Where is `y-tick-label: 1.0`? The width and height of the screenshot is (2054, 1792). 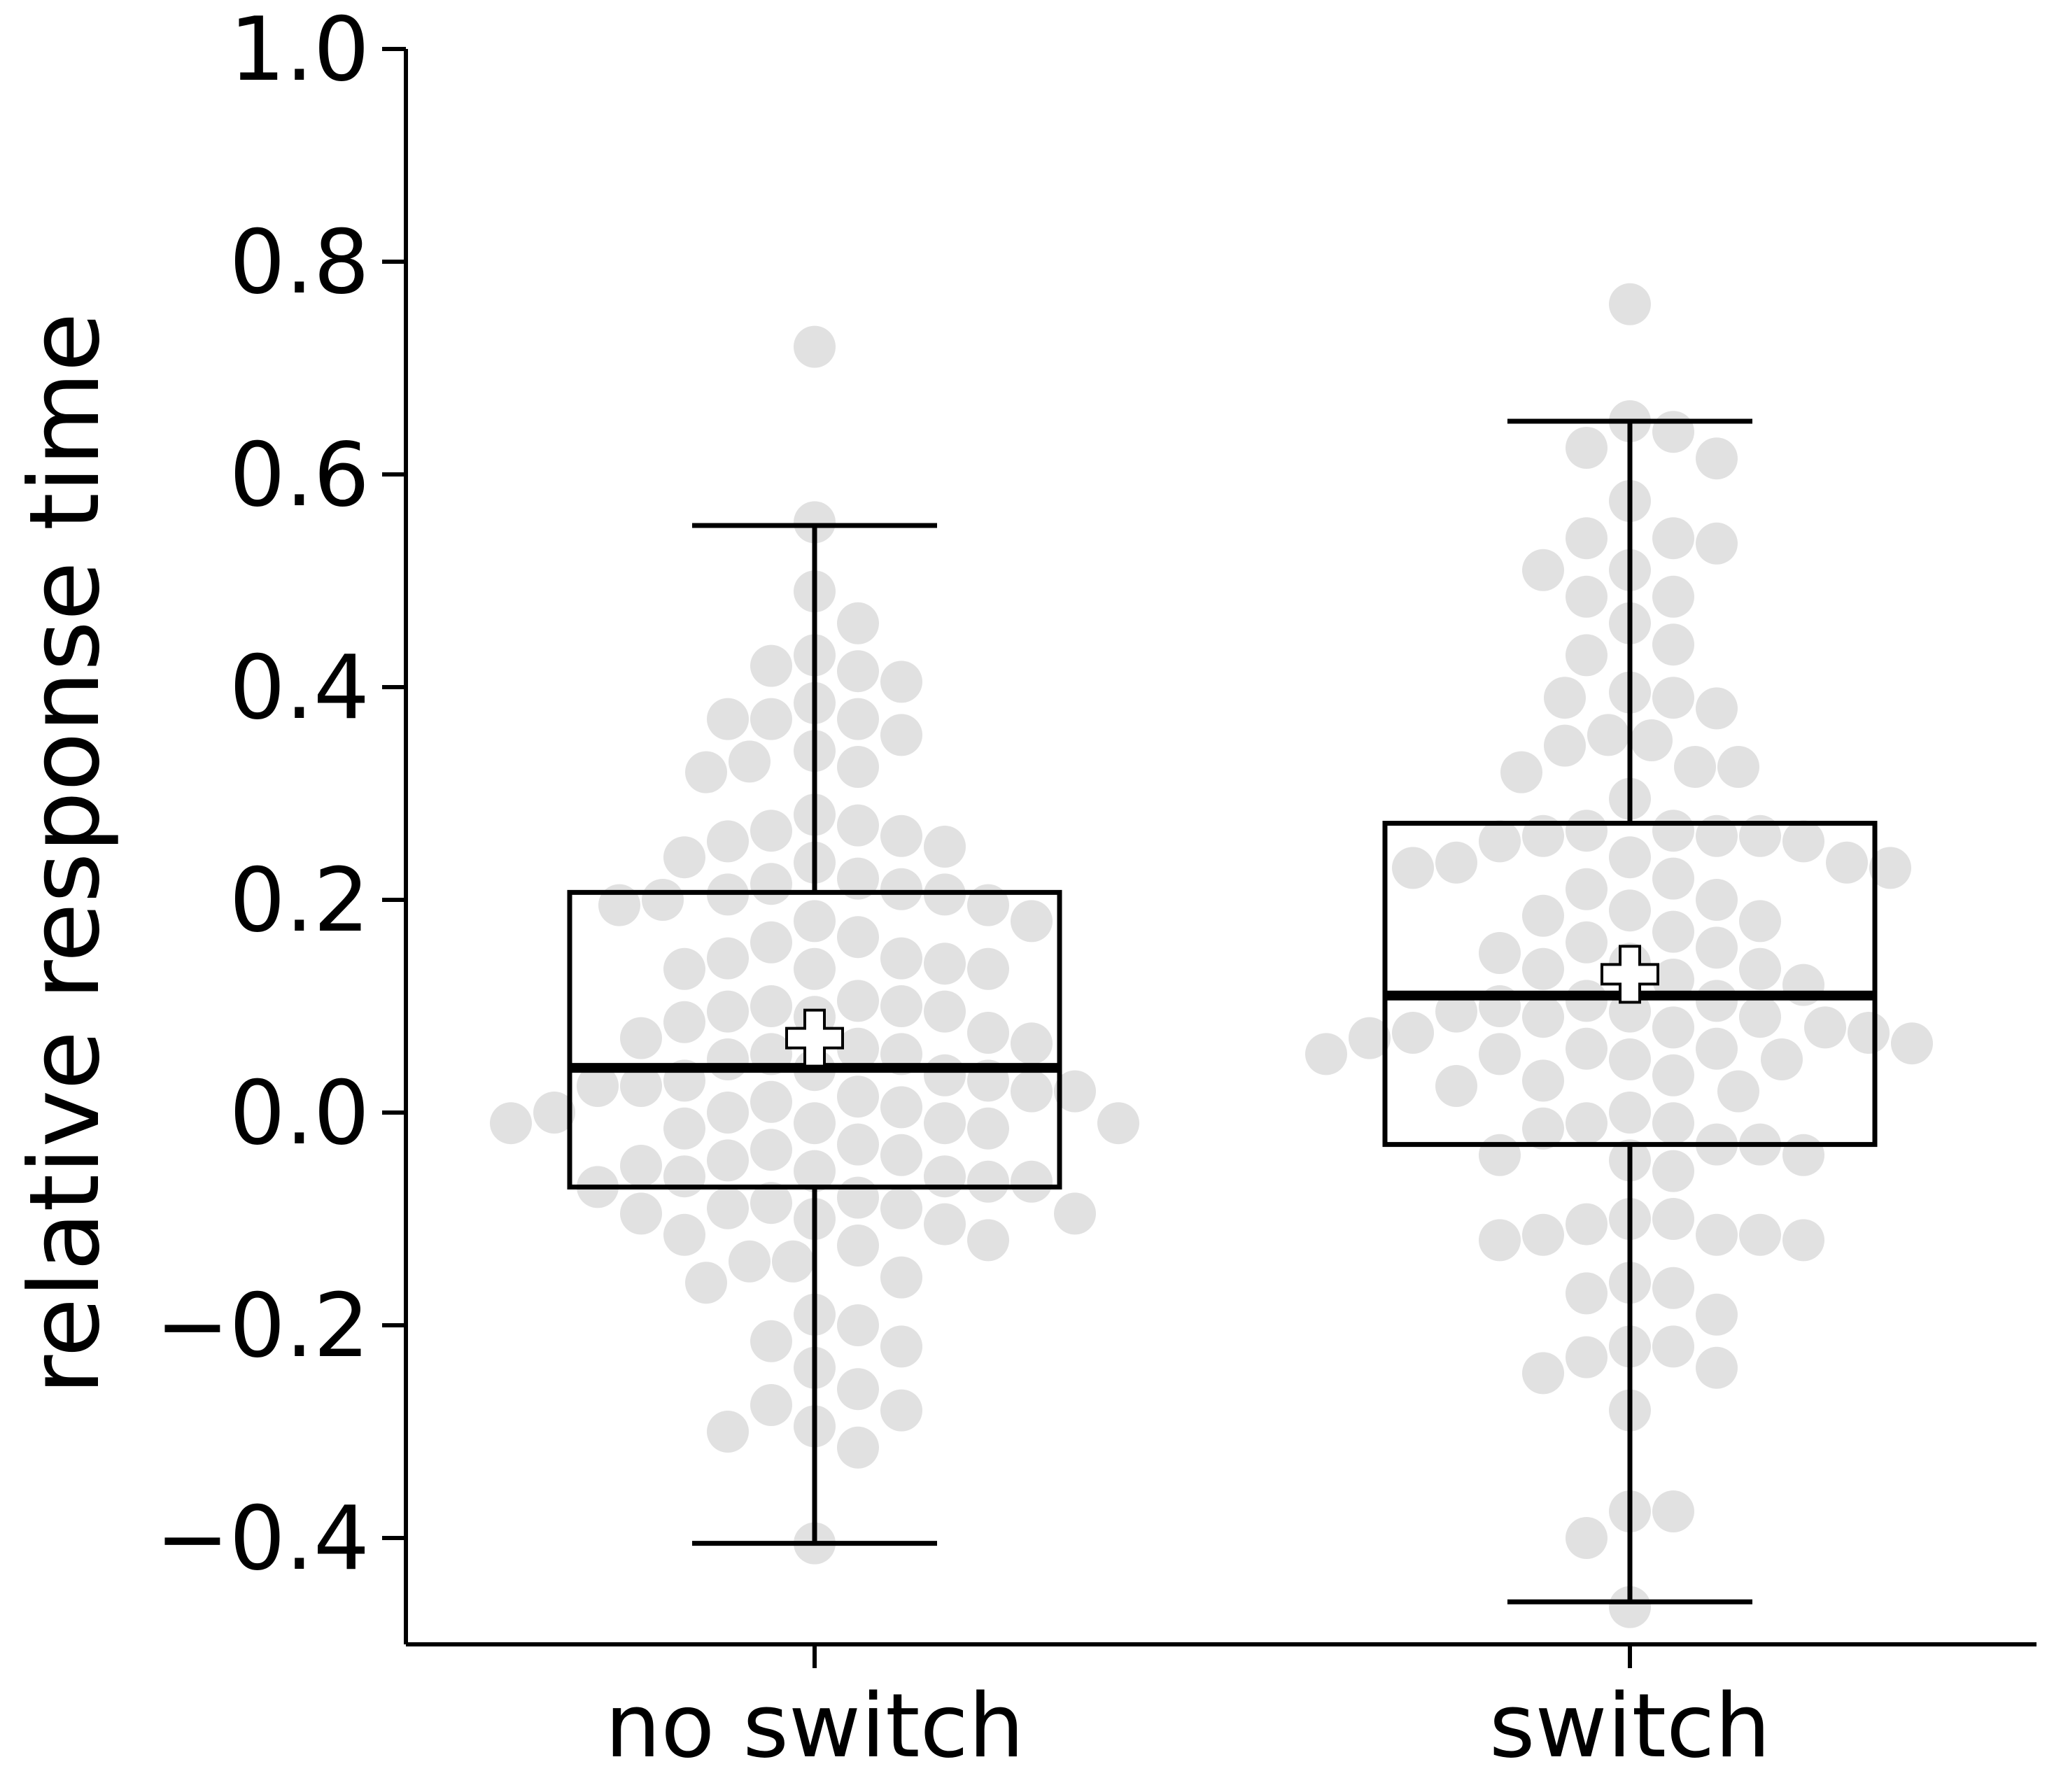
y-tick-label: 1.0 is located at coordinates (300, 50).